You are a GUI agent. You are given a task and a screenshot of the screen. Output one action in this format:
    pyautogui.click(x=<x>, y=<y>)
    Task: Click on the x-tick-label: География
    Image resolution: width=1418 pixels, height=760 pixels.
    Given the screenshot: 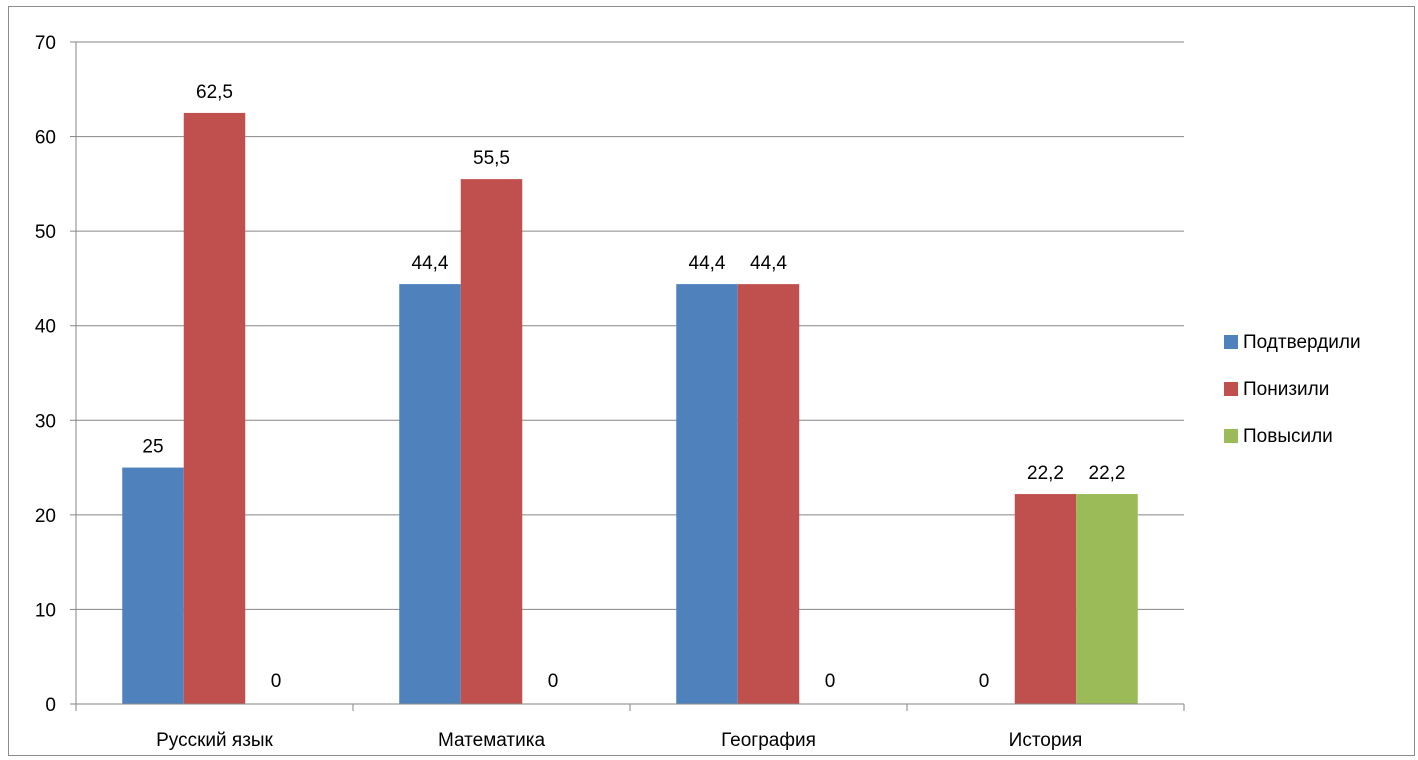 What is the action you would take?
    pyautogui.click(x=768, y=740)
    